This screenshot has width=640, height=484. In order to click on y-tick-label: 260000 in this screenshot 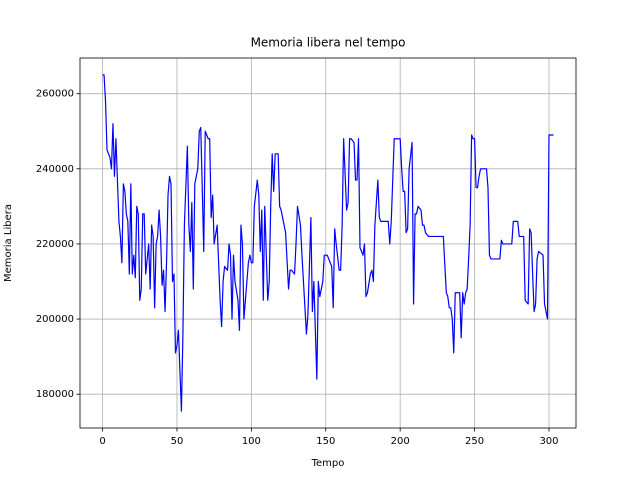, I will do `click(55, 94)`.